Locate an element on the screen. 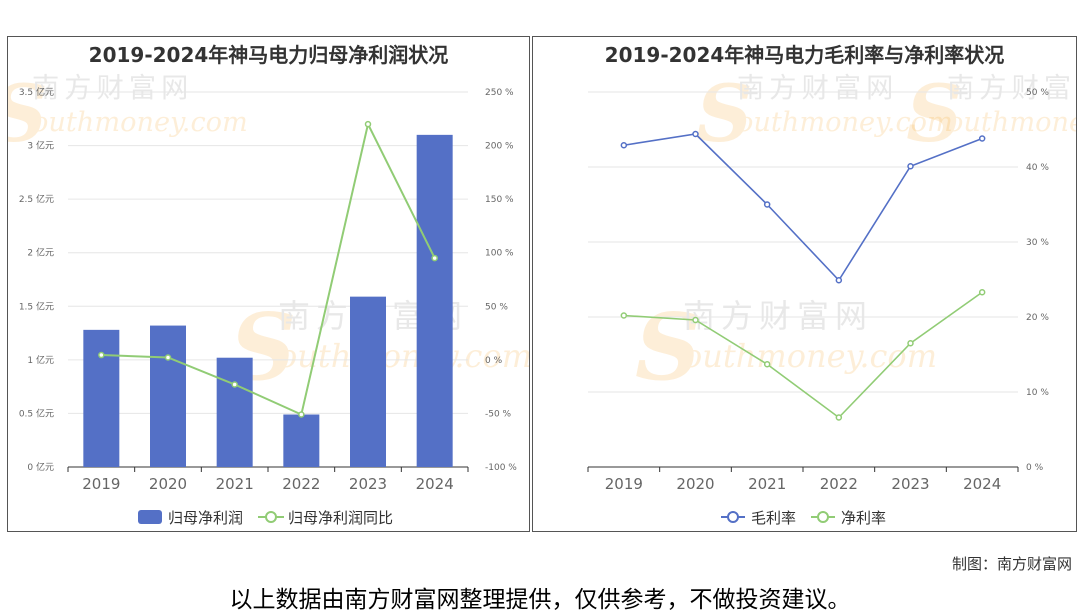 This screenshot has height=614, width=1080. legend-label: 归母净利润同比 is located at coordinates (340, 518).